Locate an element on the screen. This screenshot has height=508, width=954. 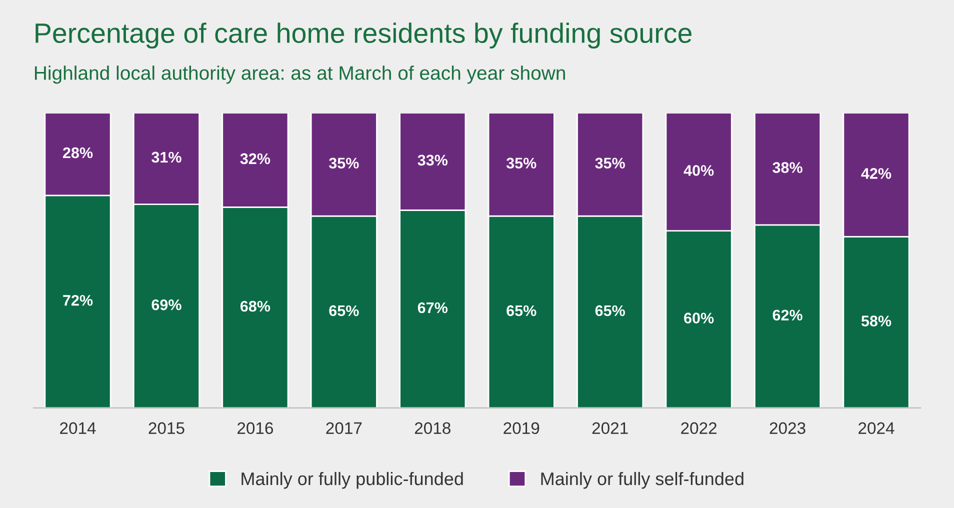
x-tick-label: 2021 is located at coordinates (610, 428).